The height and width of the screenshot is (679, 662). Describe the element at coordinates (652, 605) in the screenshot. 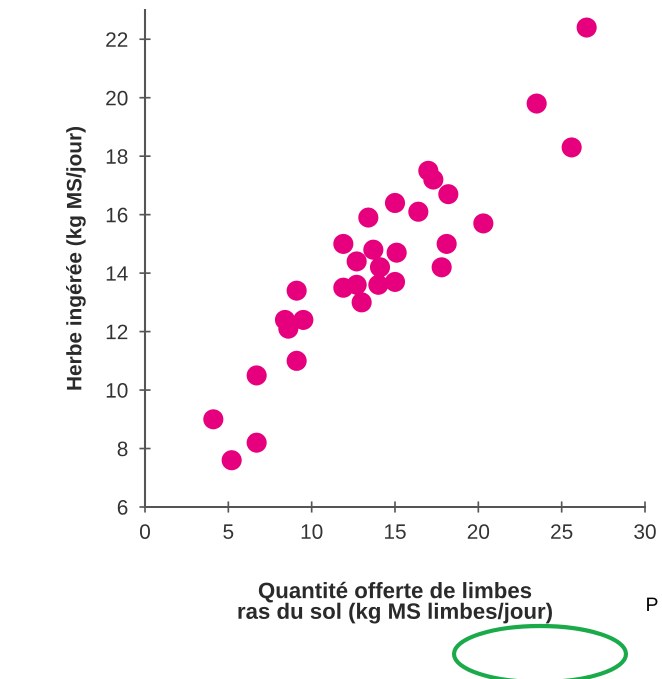

I see `text: P` at that location.